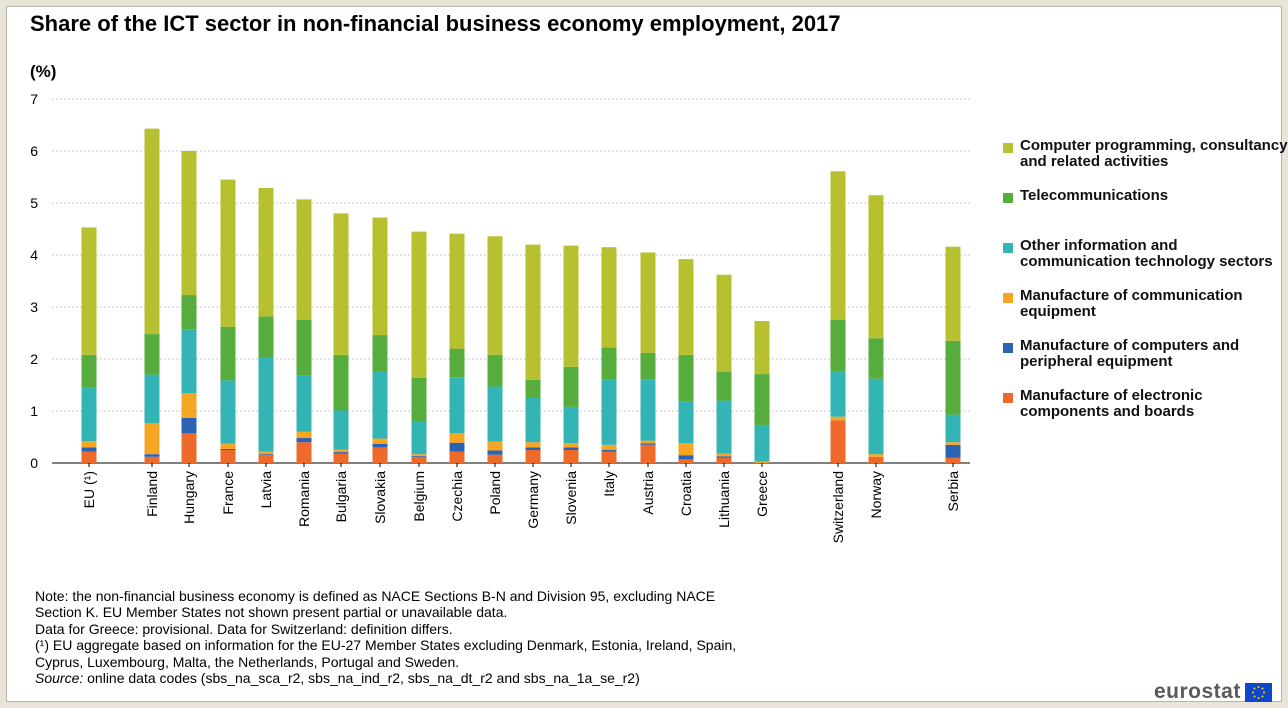  What do you see at coordinates (419, 496) in the screenshot?
I see `x-tick-label: Belgium` at bounding box center [419, 496].